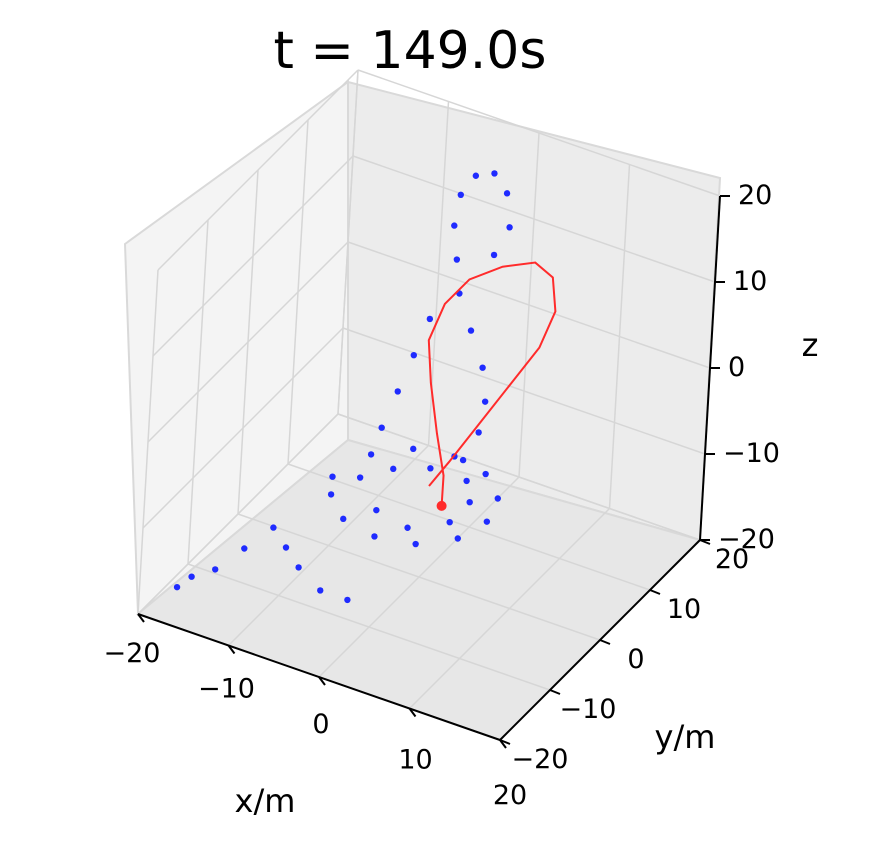 This screenshot has width=886, height=846. Describe the element at coordinates (751, 453) in the screenshot. I see `z-tick-label: −10` at that location.